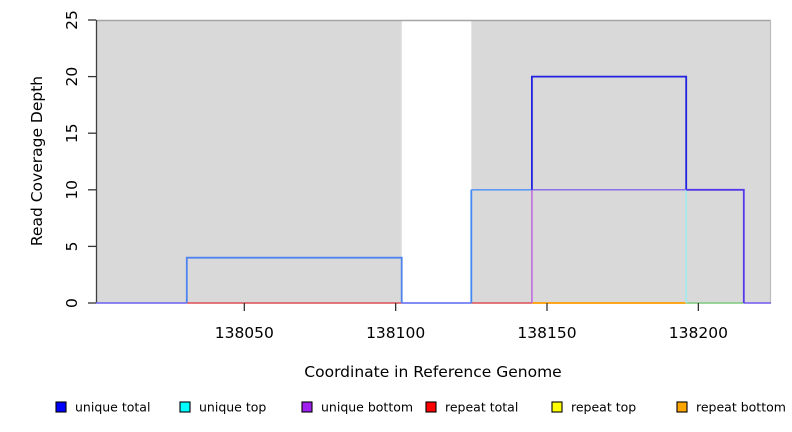  I want to click on y-tick-label: 5, so click(72, 246).